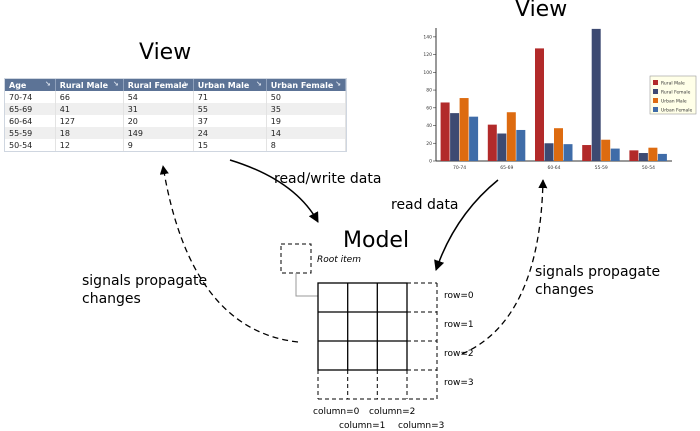  Describe the element at coordinates (430, 162) in the screenshot. I see `chart-y-tick-label: 0` at that location.